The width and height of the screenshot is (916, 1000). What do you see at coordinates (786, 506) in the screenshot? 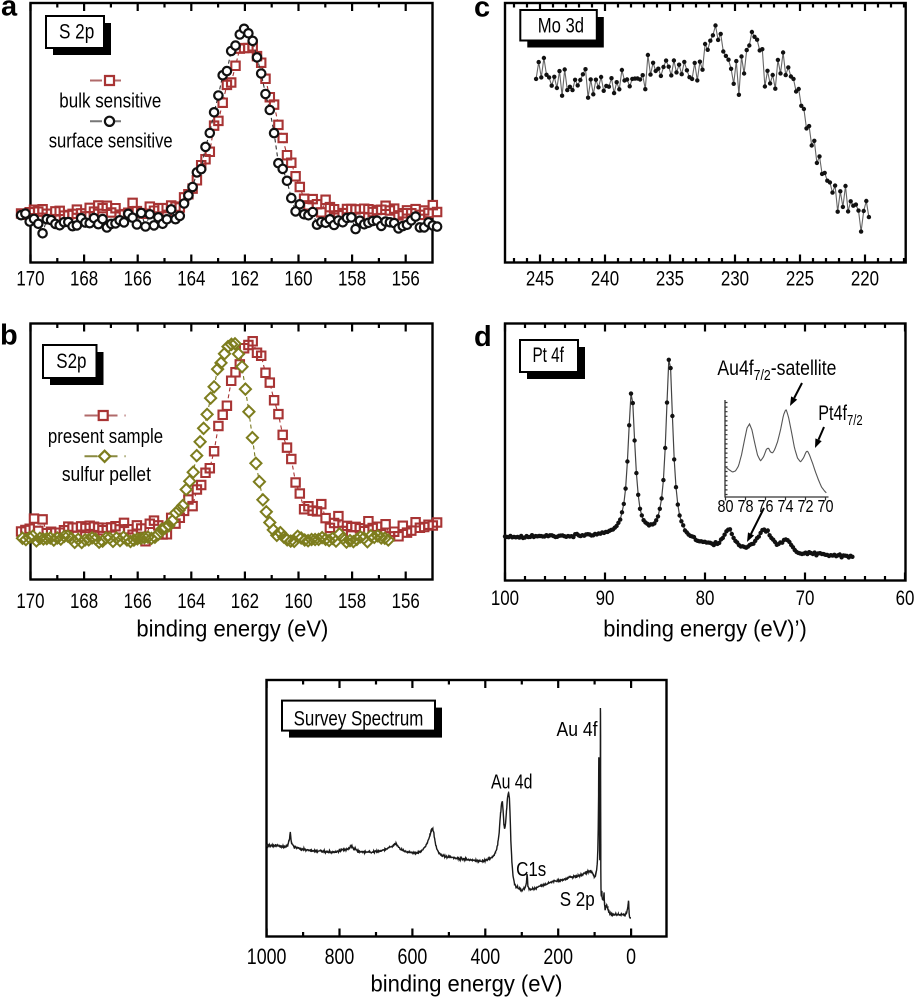
I see `svg-text: 74` at bounding box center [786, 506].